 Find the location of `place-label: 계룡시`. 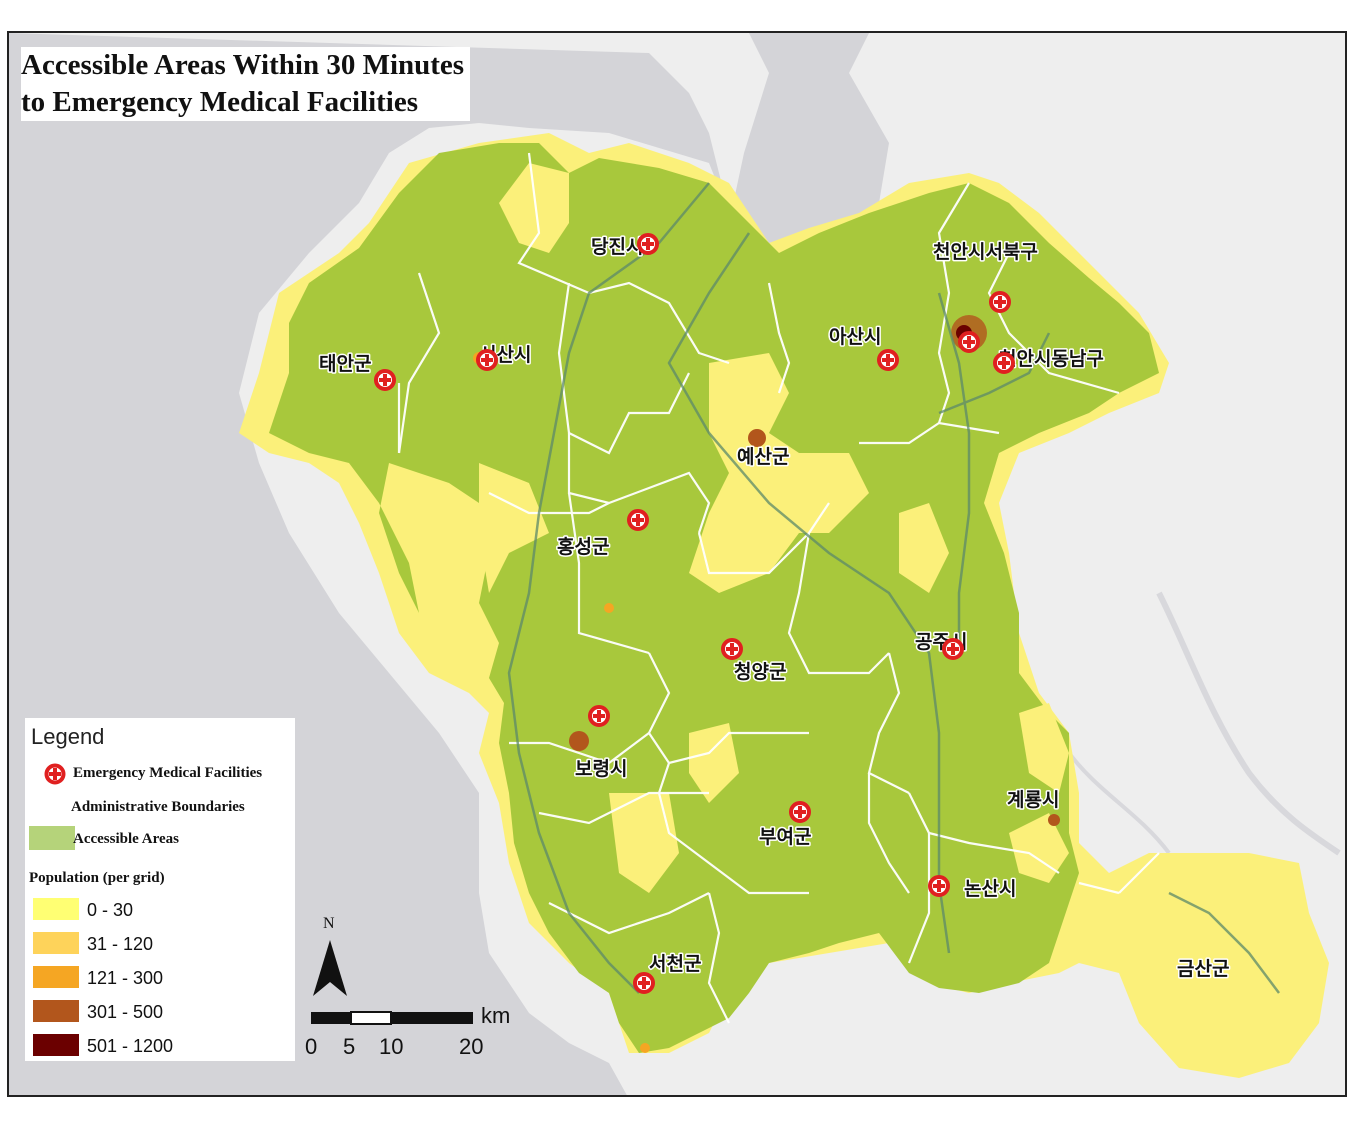

place-label: 계룡시 is located at coordinates (1033, 800).